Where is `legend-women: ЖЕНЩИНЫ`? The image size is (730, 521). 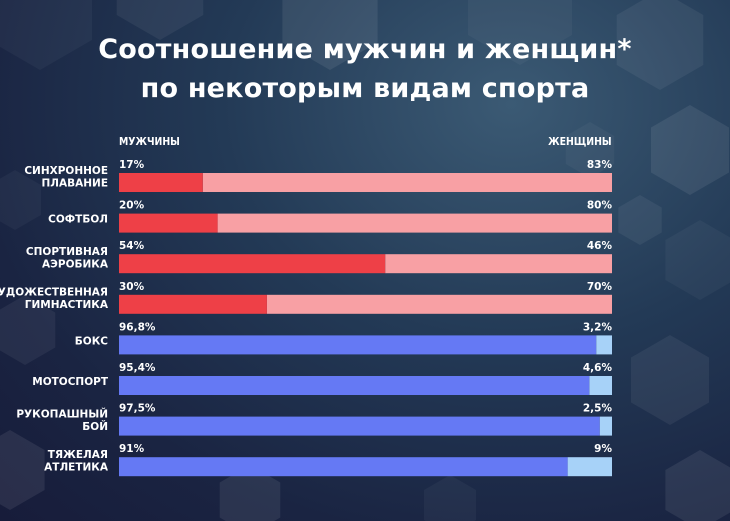
legend-women: ЖЕНЩИНЫ is located at coordinates (580, 141).